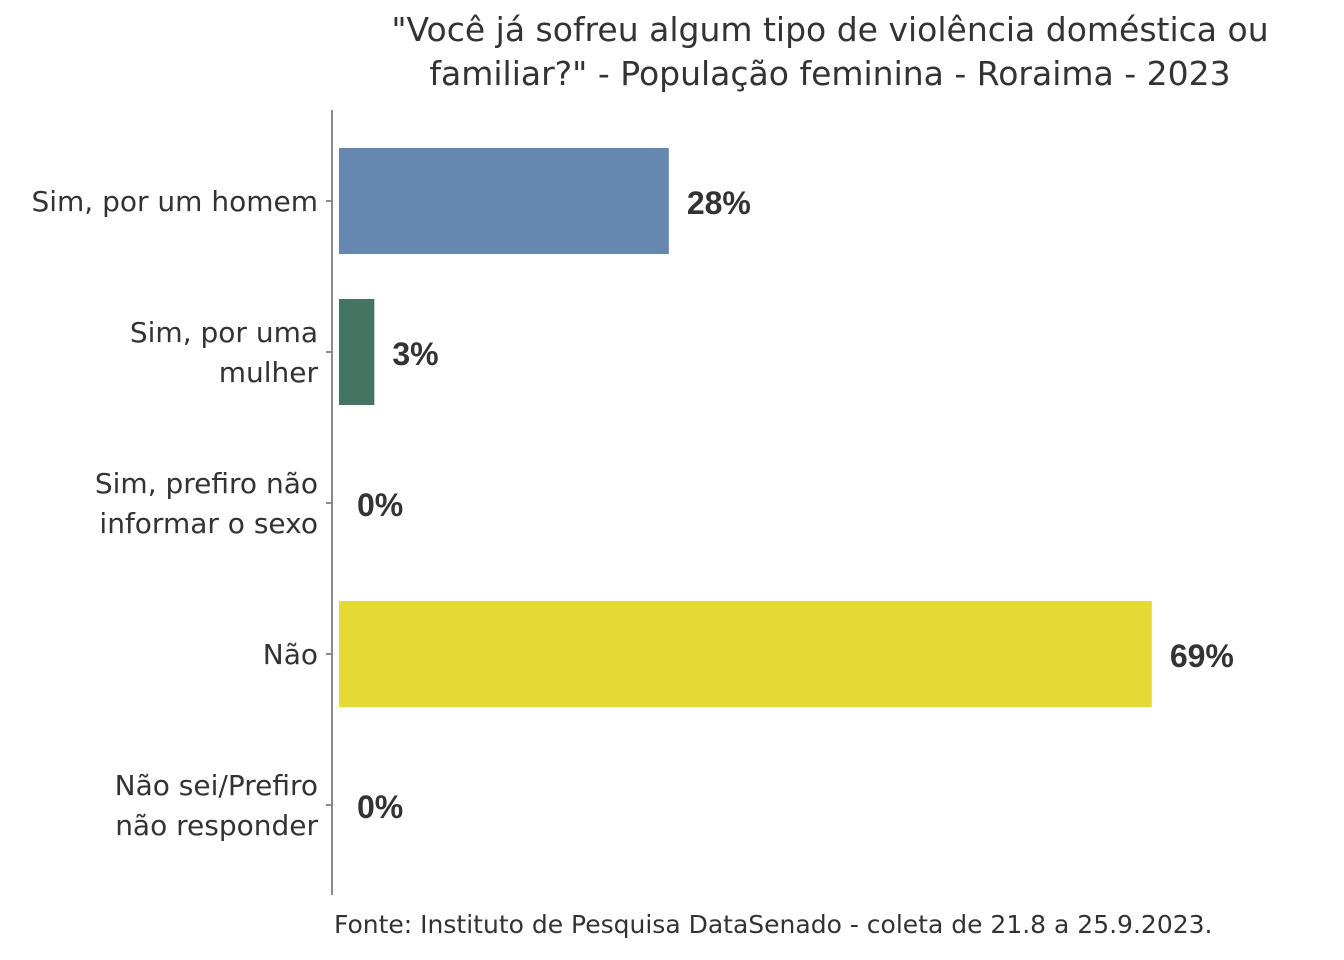  What do you see at coordinates (290, 654) in the screenshot?
I see `category-label: Não` at bounding box center [290, 654].